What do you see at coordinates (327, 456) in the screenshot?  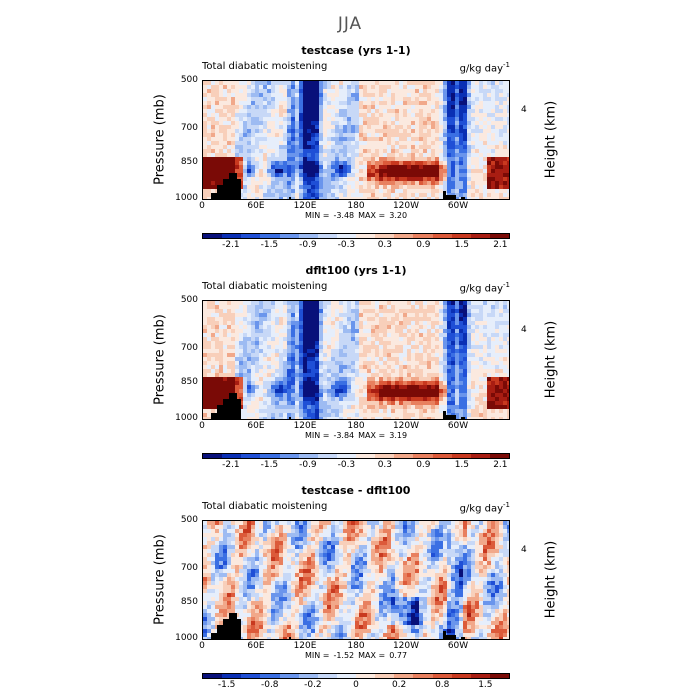 I see `colorbar-segment` at bounding box center [327, 456].